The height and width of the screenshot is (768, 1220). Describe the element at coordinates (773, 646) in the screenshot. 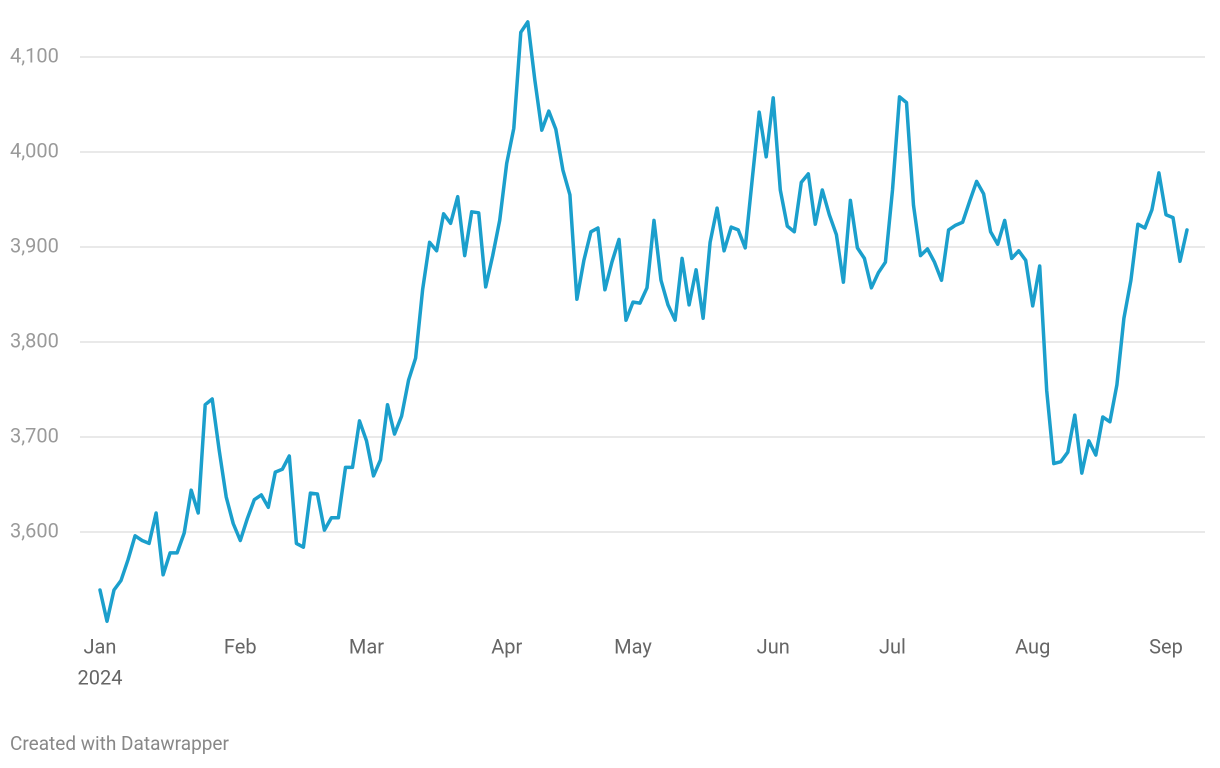

I see `x-tick-label: Jun` at that location.